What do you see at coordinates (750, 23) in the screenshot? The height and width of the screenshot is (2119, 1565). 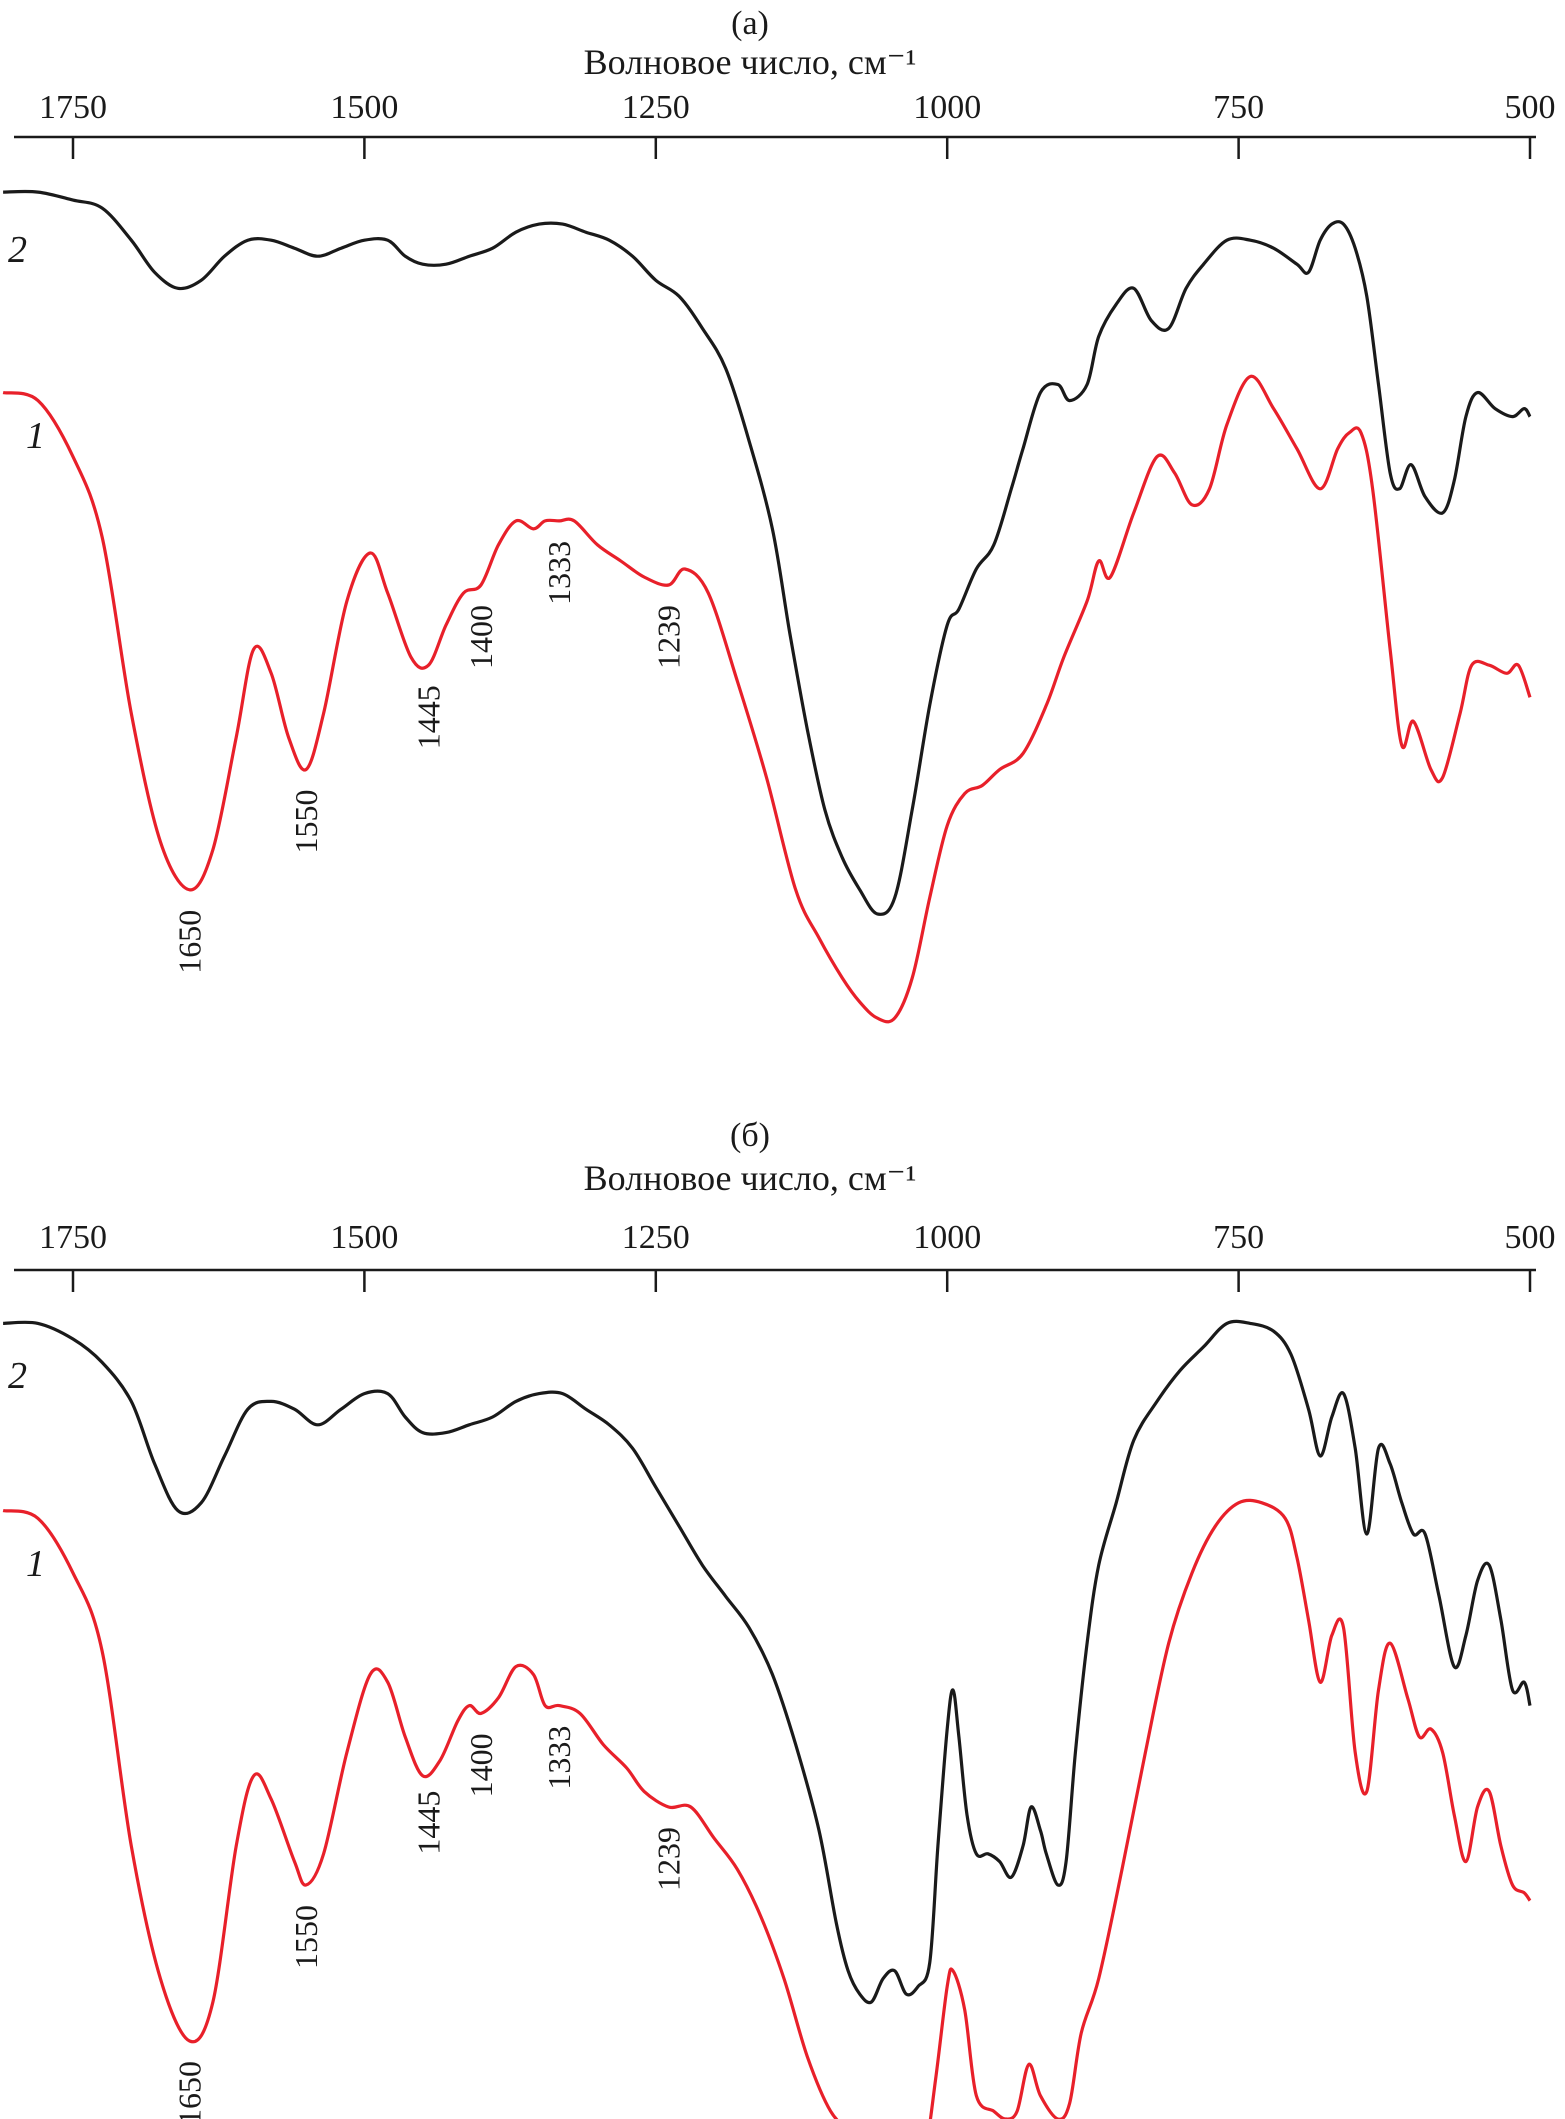 I see `panel-a-title: (а)` at bounding box center [750, 23].